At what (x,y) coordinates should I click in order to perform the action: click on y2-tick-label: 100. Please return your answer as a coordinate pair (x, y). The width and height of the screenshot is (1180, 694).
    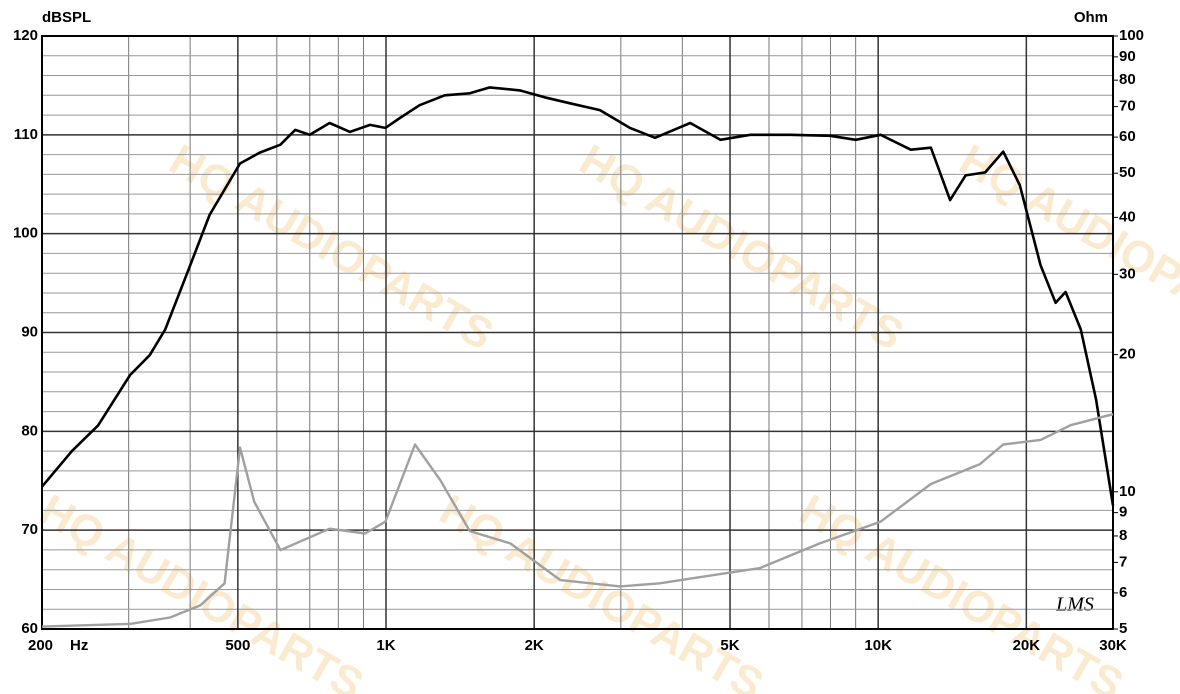
    Looking at the image, I should click on (1131, 35).